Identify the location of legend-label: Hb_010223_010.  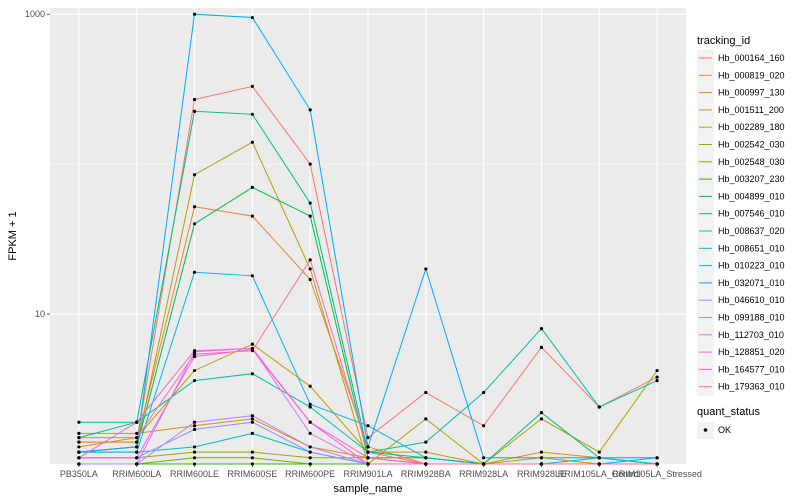
(751, 266).